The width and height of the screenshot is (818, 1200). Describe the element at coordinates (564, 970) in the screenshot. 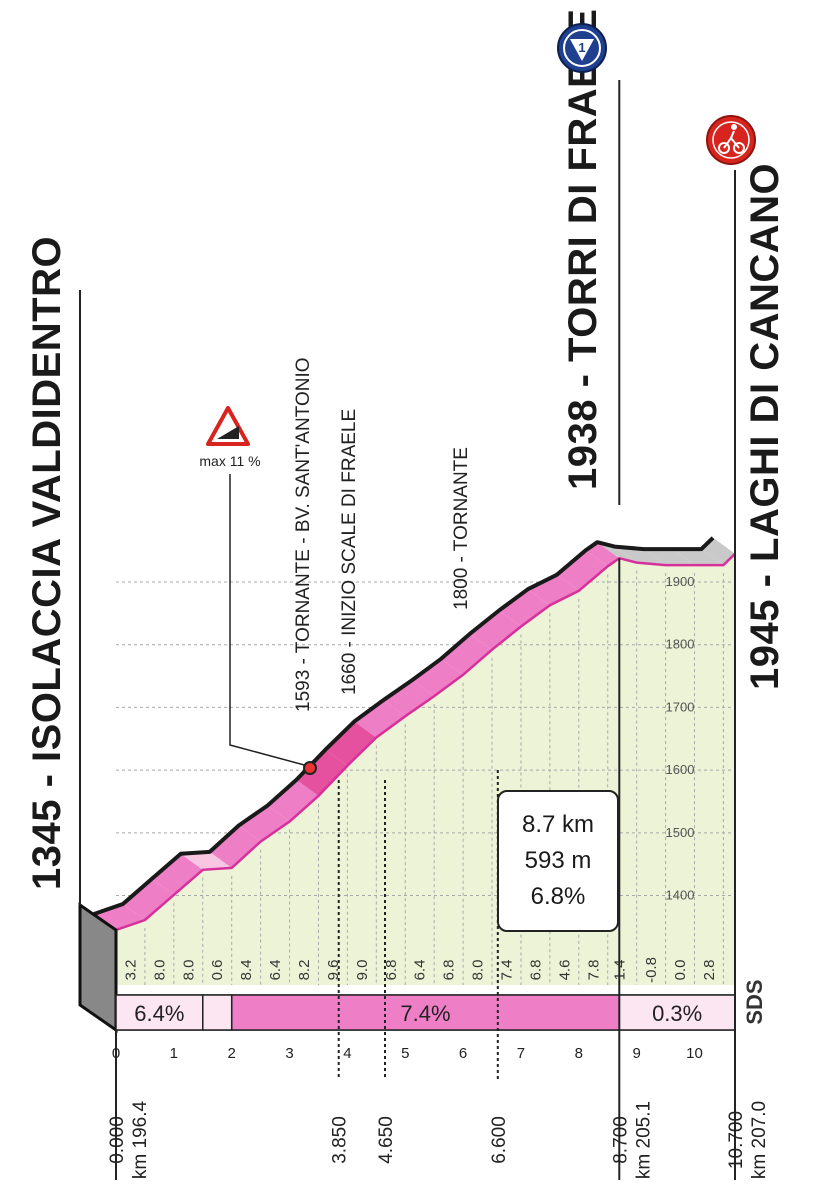

I see `segment-gradient-label: 4.6` at that location.